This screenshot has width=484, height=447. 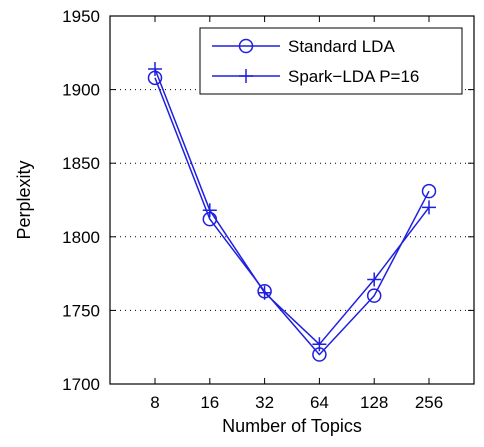 What do you see at coordinates (81, 310) in the screenshot?
I see `y-tick-label: 1750` at bounding box center [81, 310].